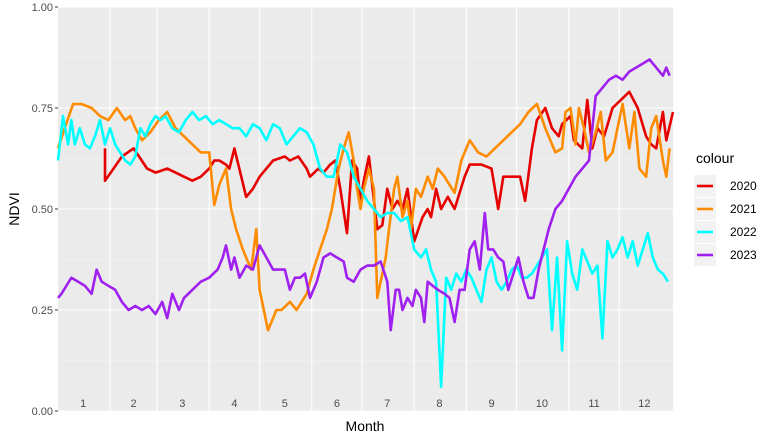  I want to click on month-label-4: 4, so click(234, 404).